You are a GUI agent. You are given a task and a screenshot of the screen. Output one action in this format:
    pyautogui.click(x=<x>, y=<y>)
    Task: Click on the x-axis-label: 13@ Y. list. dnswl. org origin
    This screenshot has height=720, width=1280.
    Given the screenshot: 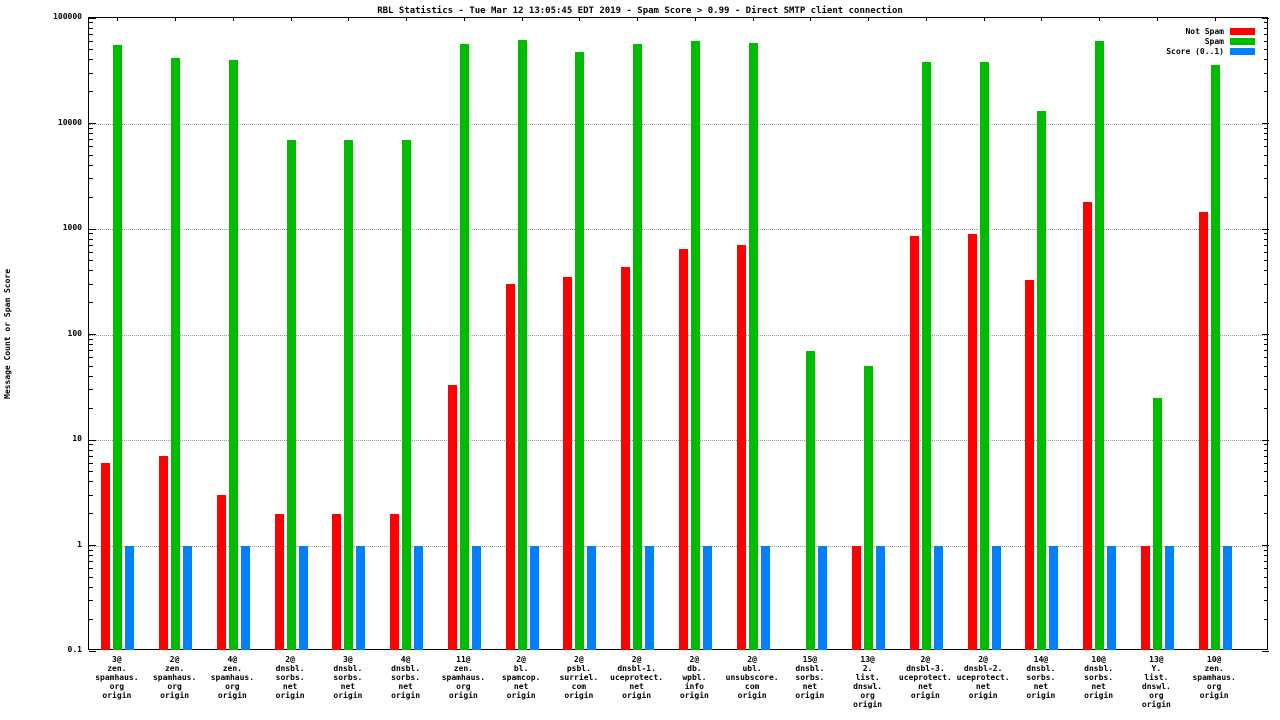 What is the action you would take?
    pyautogui.click(x=1156, y=682)
    